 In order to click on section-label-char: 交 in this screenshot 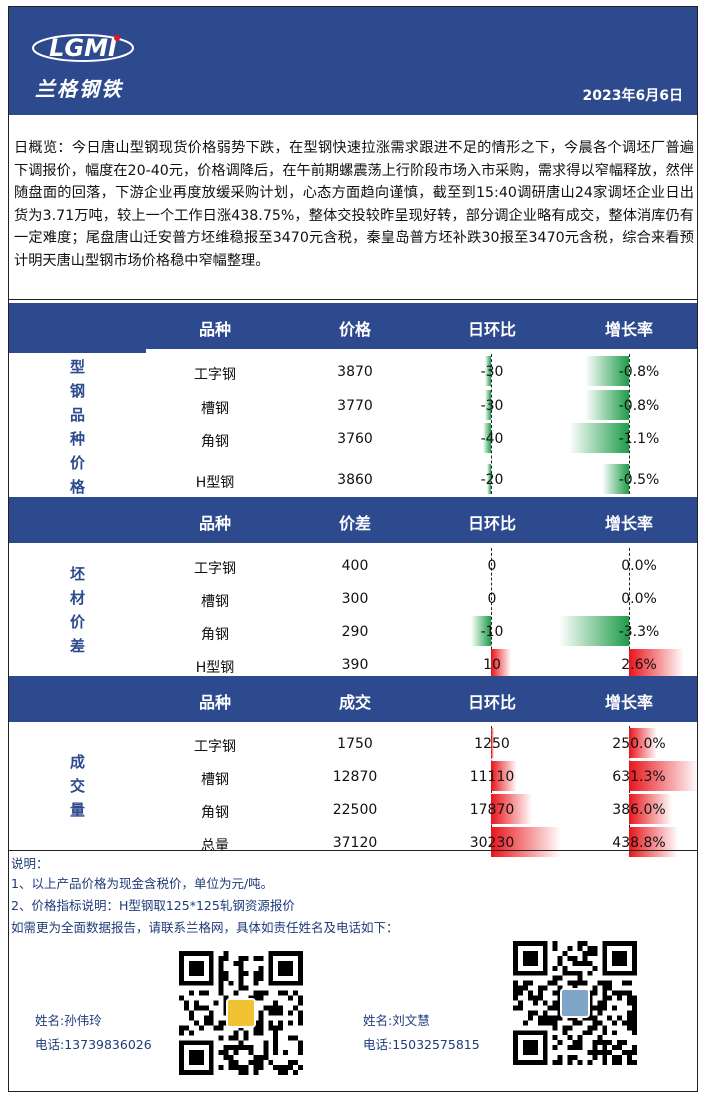, I will do `click(77, 786)`.